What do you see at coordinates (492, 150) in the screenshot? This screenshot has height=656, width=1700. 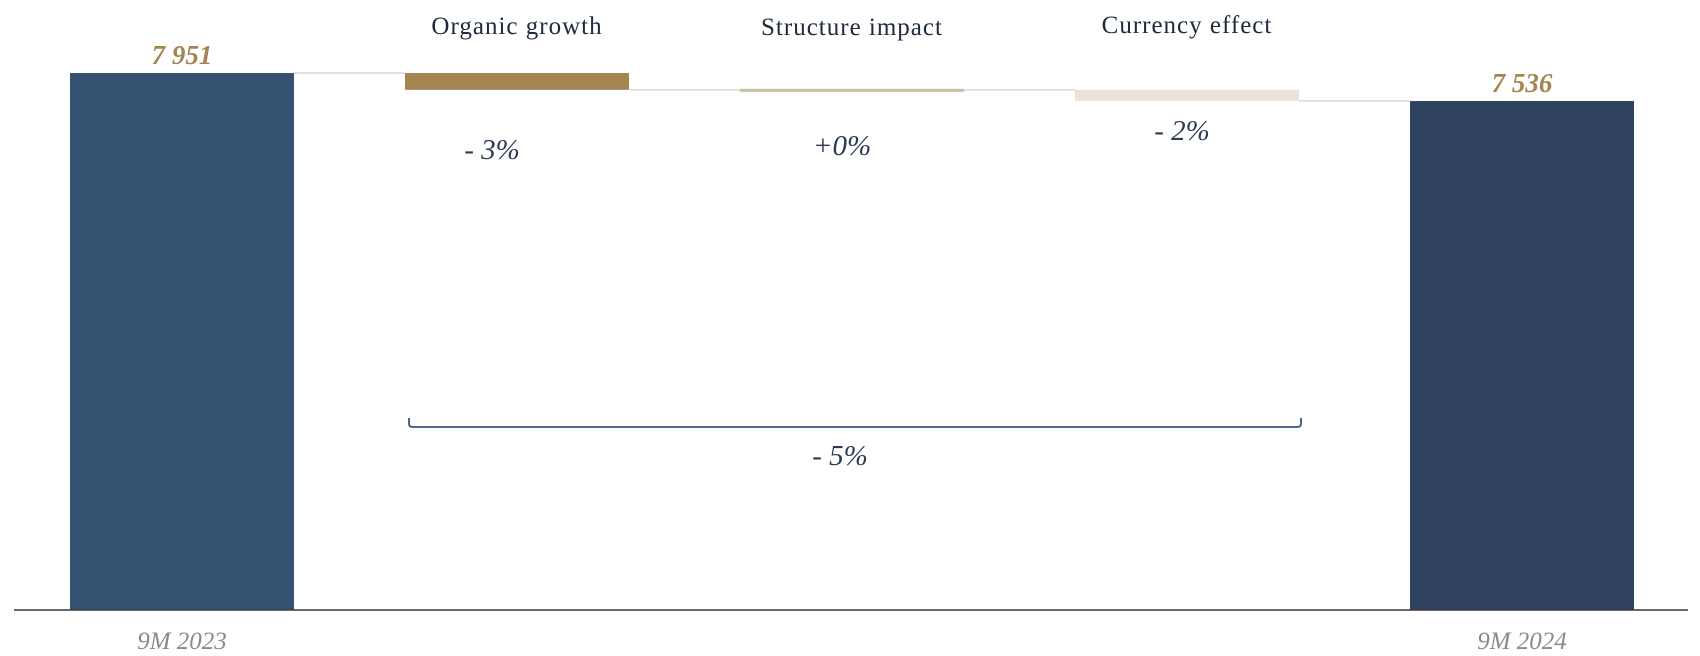 I see `organic-growth-pct-label: - 3%` at bounding box center [492, 150].